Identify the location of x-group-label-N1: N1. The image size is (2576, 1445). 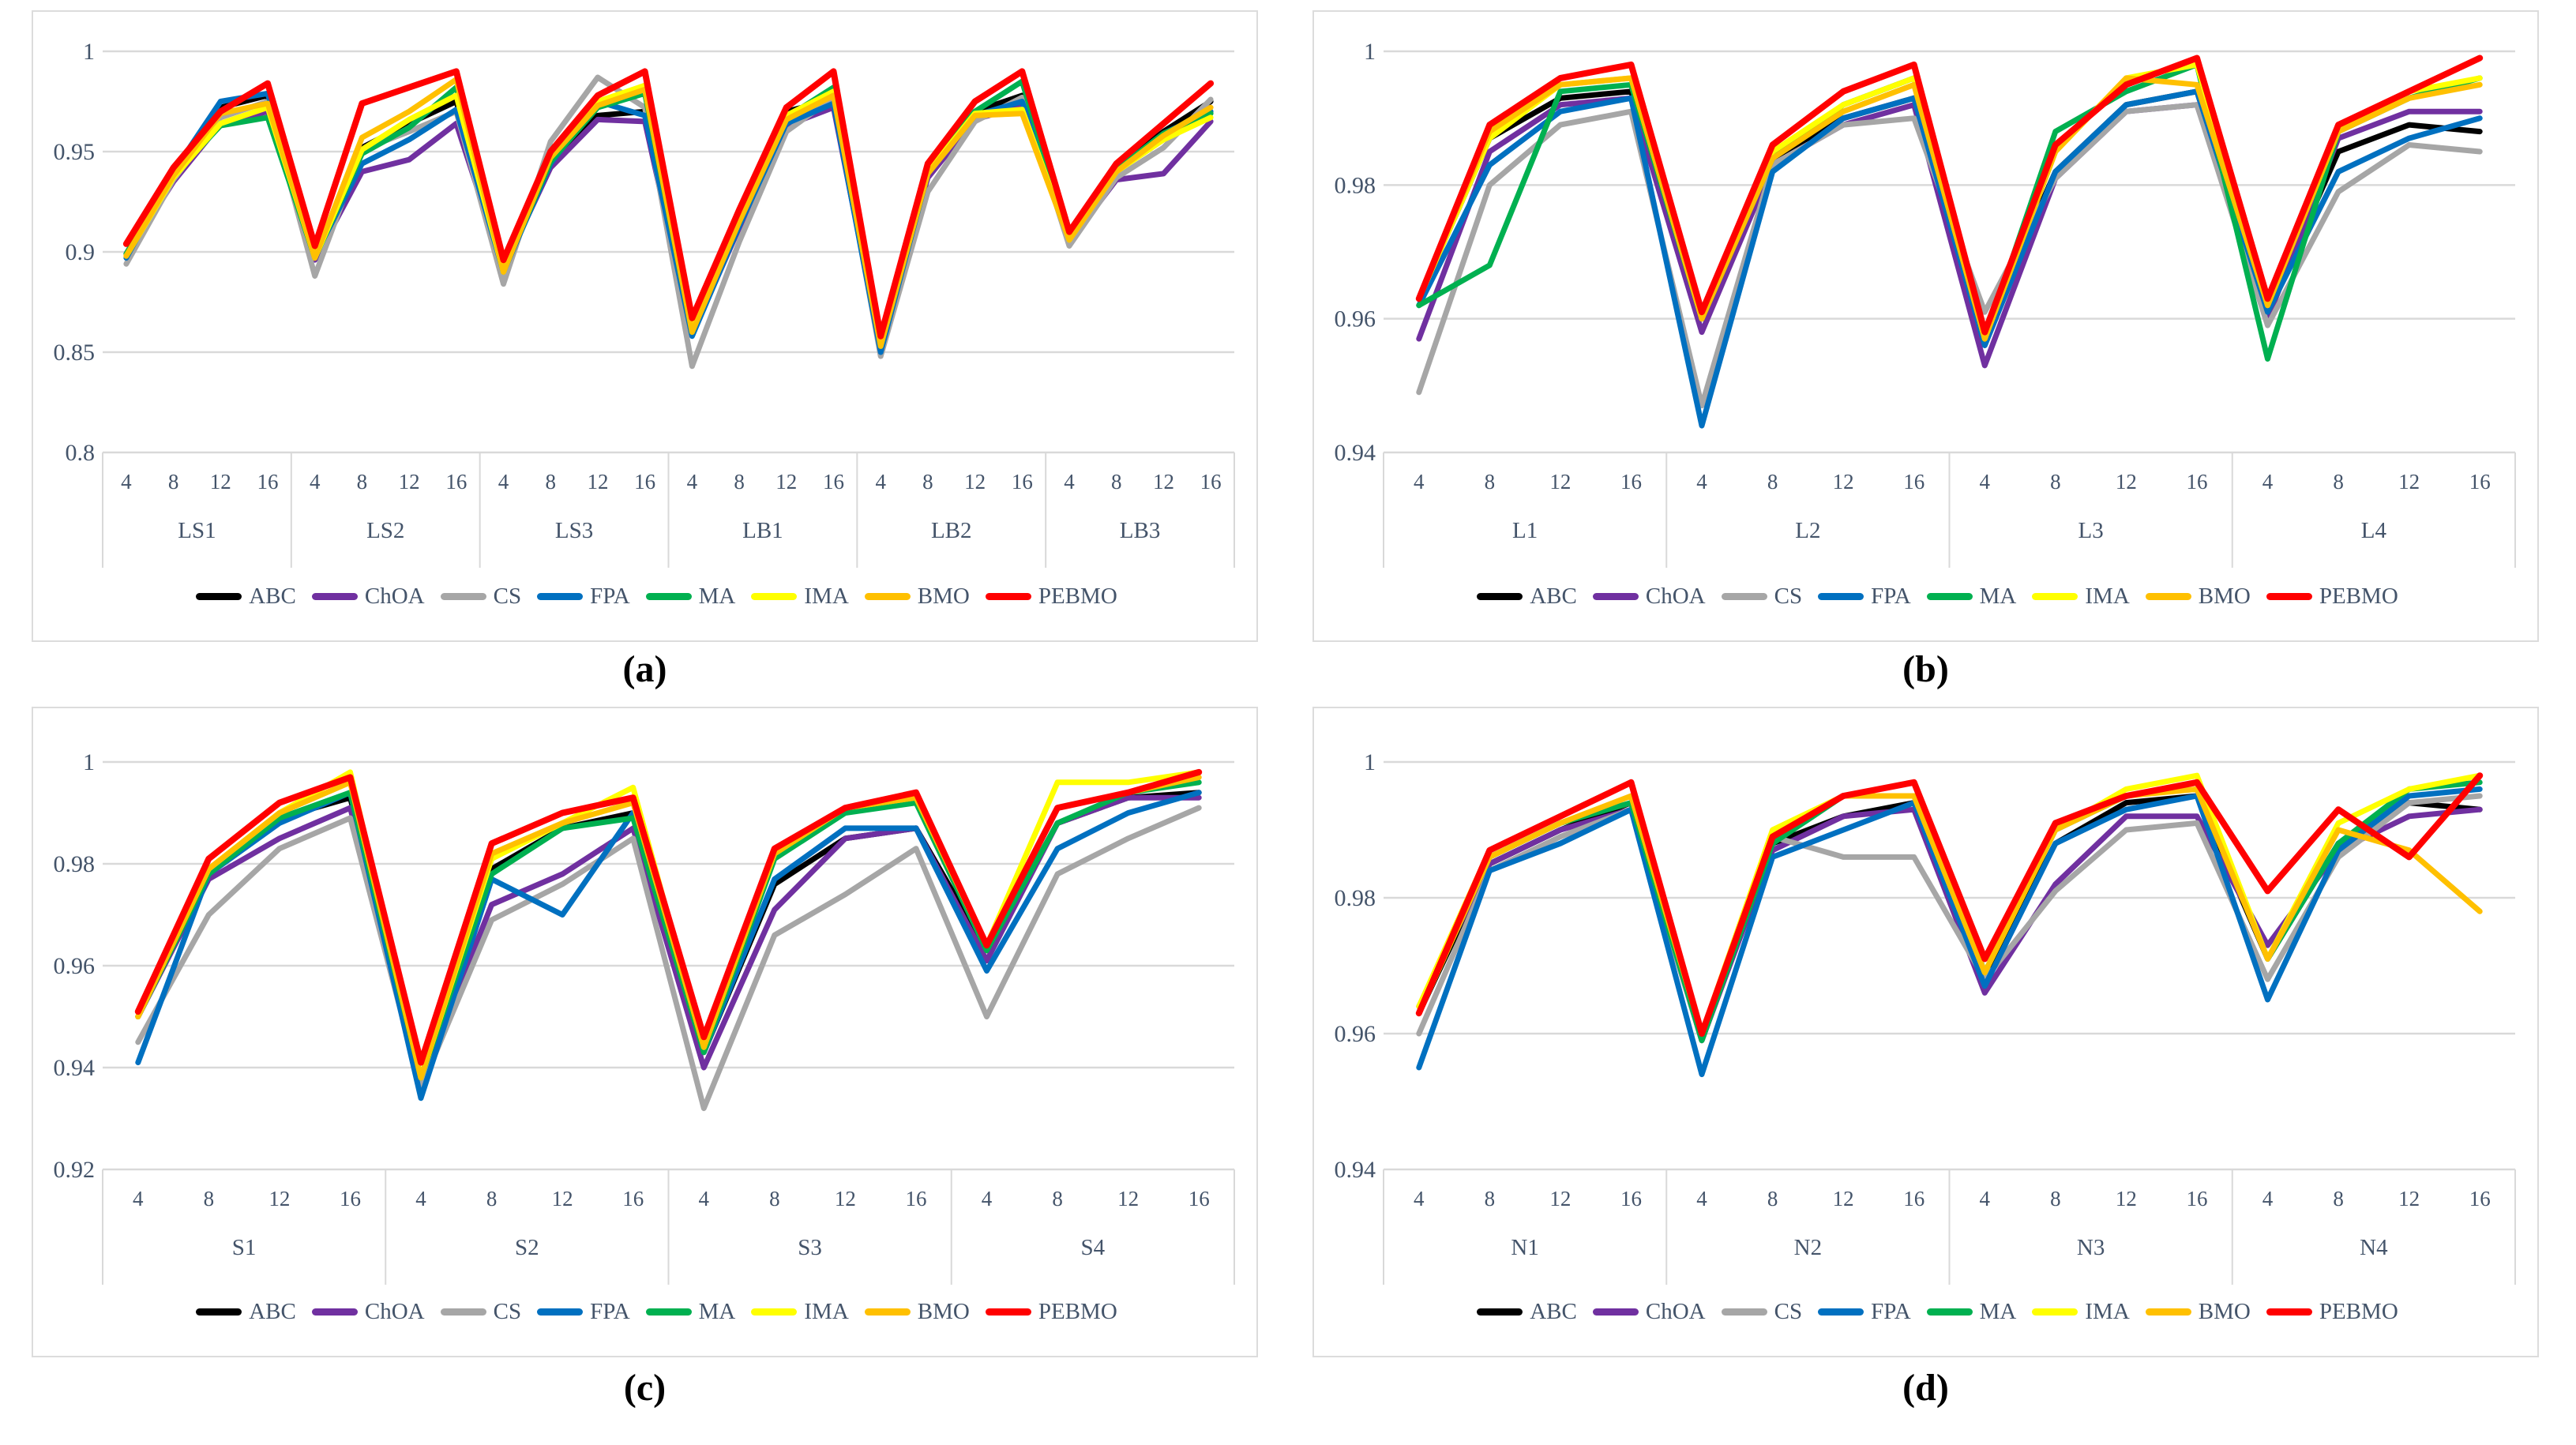
(1524, 1247).